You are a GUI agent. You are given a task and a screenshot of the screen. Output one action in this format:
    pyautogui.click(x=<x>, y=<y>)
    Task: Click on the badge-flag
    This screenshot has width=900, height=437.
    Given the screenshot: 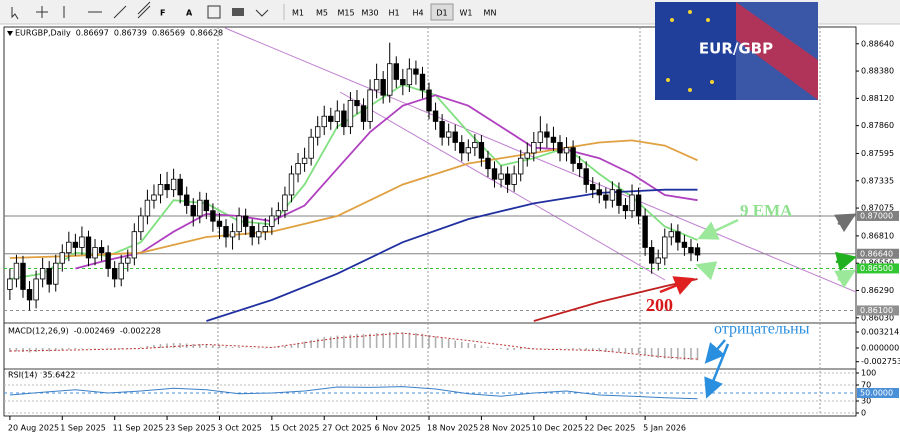 What is the action you would take?
    pyautogui.click(x=777, y=51)
    